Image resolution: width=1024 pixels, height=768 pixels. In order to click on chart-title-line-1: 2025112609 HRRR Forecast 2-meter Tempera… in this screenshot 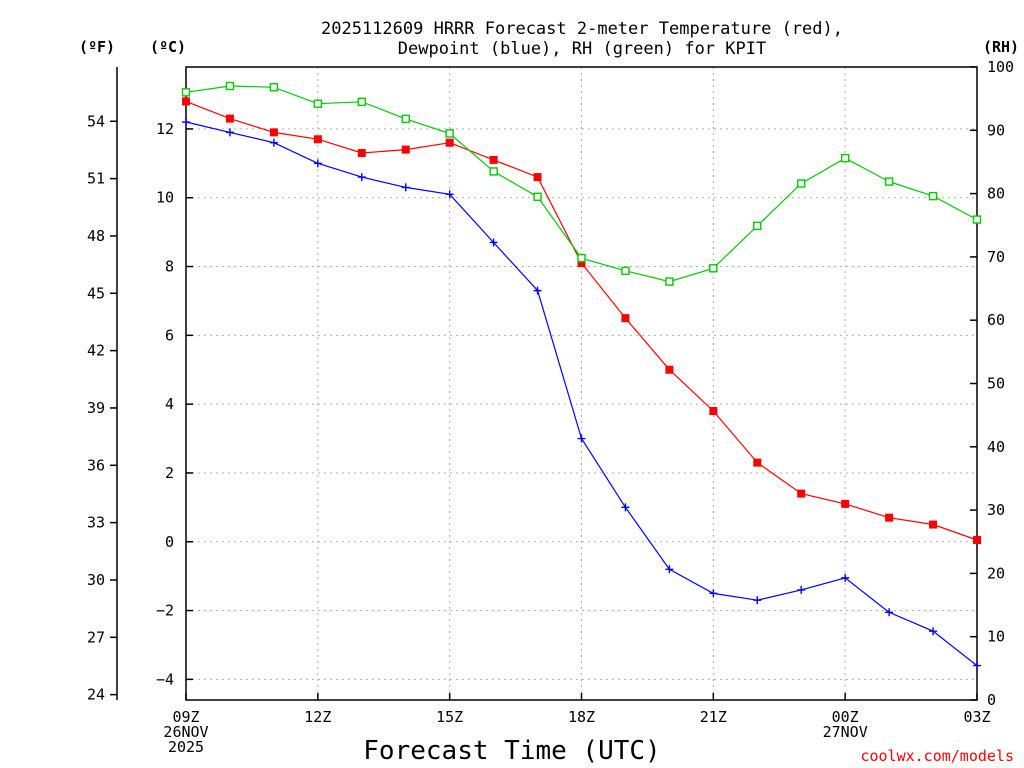, I will do `click(582, 29)`.